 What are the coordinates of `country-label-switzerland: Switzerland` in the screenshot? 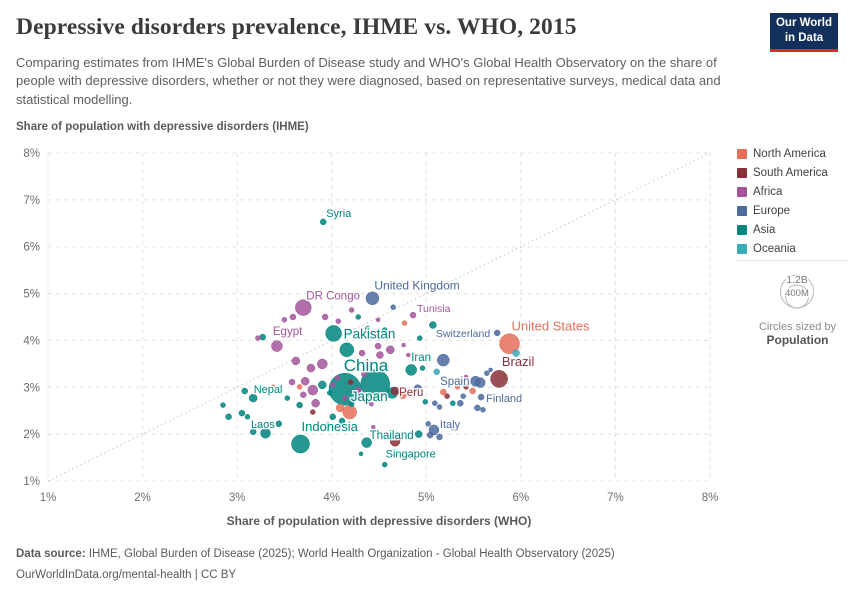 It's located at (462, 333).